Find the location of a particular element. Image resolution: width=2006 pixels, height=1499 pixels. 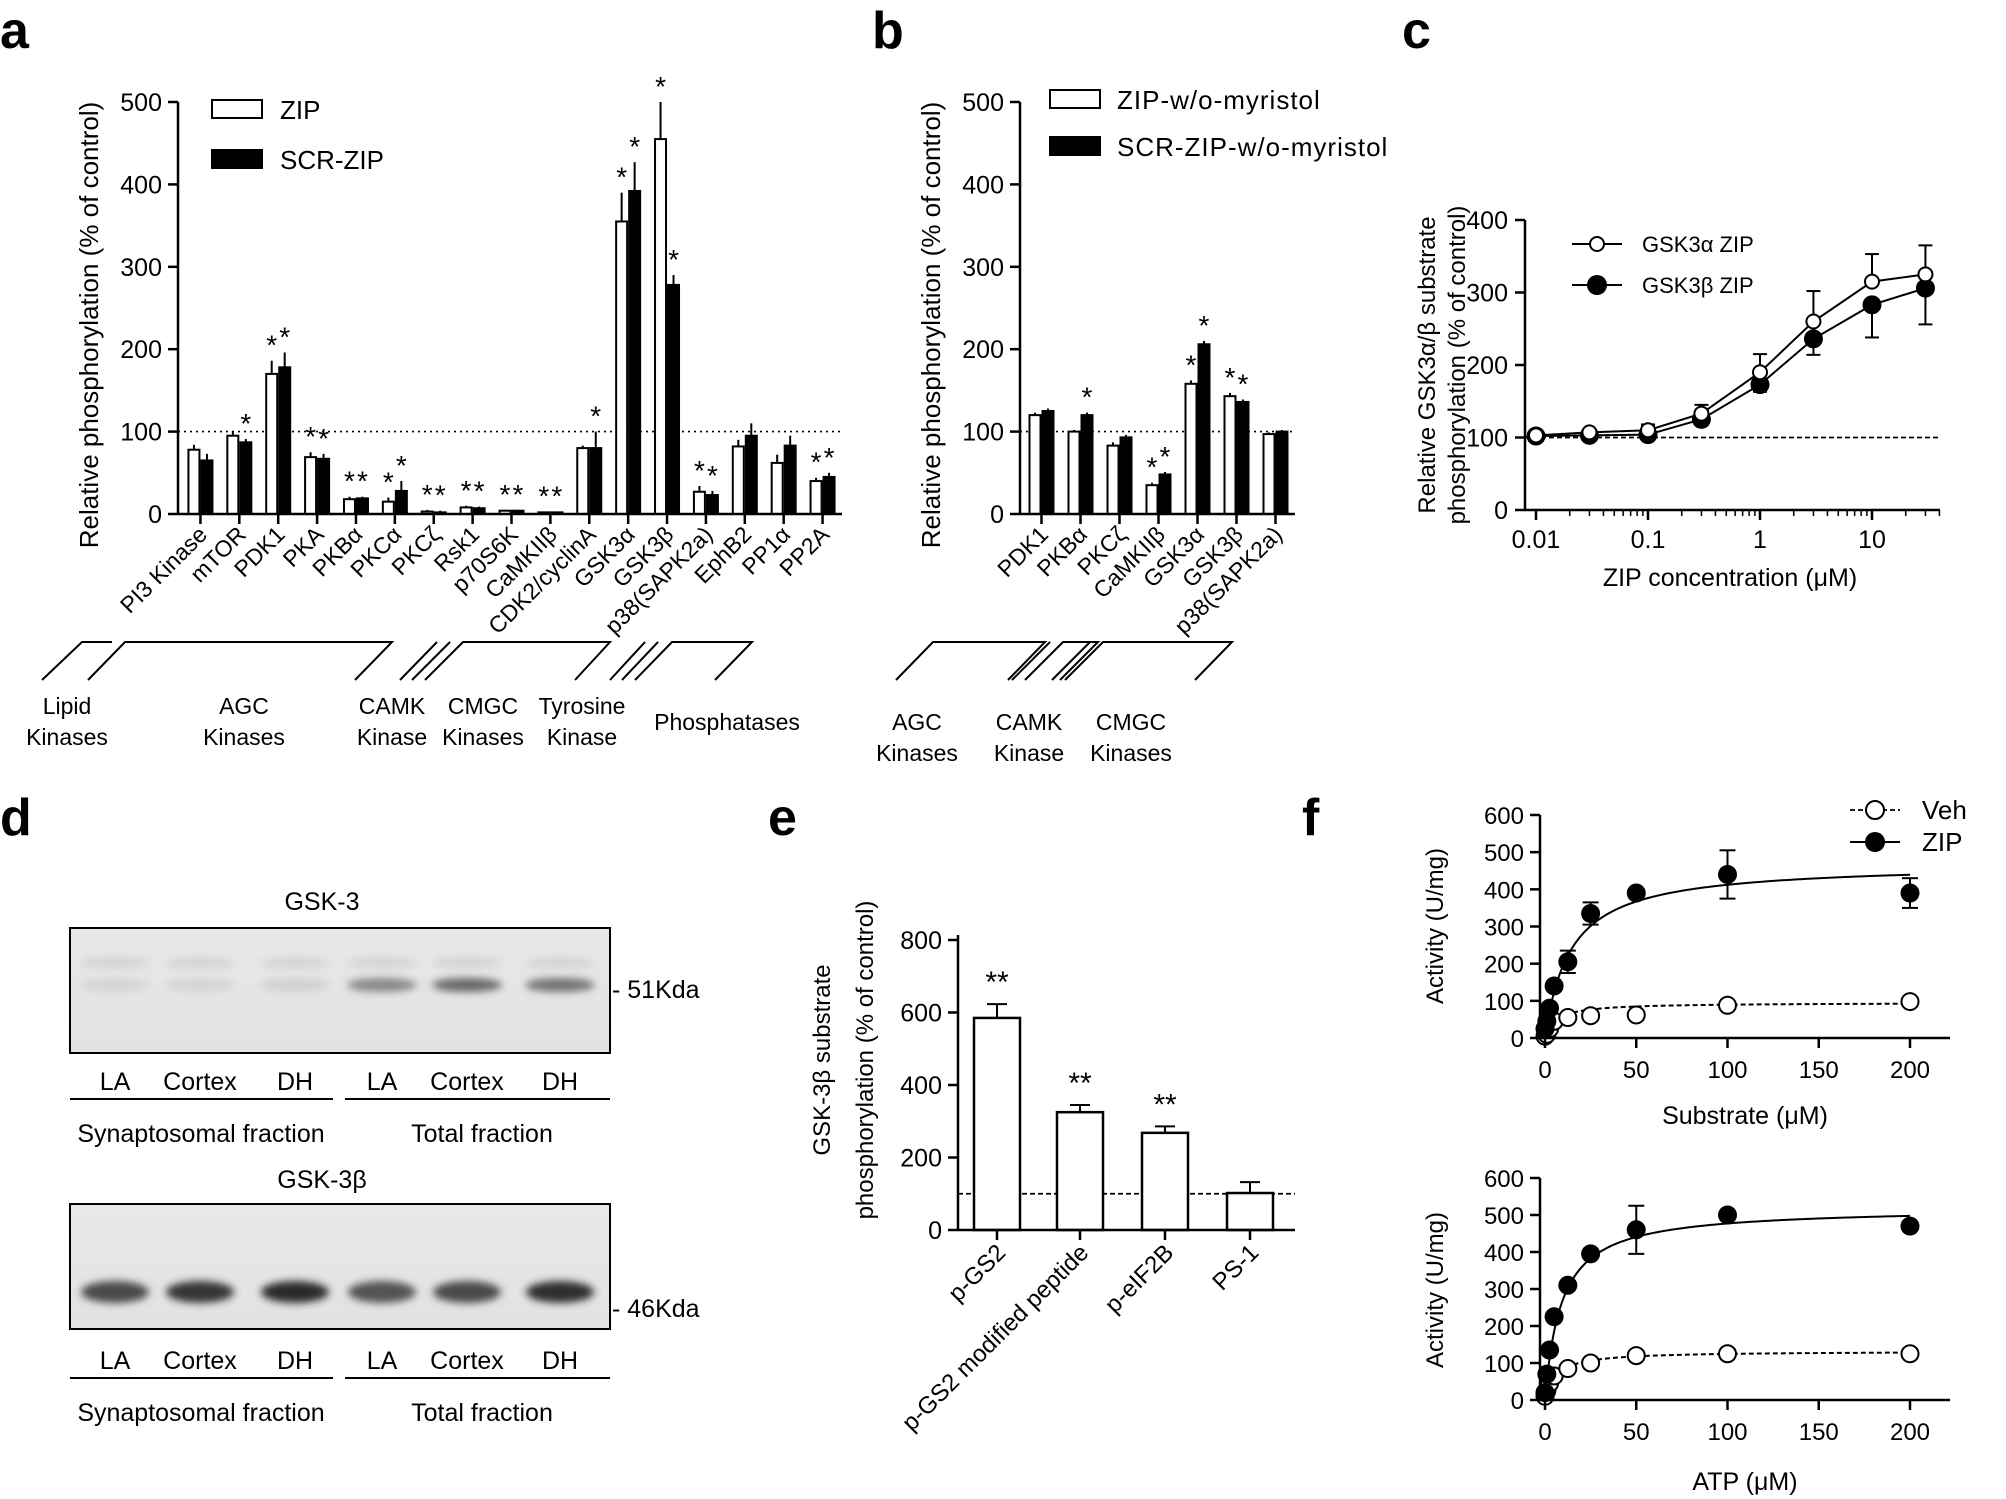

panel-f2-y-tick-label: 500 is located at coordinates (1504, 1216).